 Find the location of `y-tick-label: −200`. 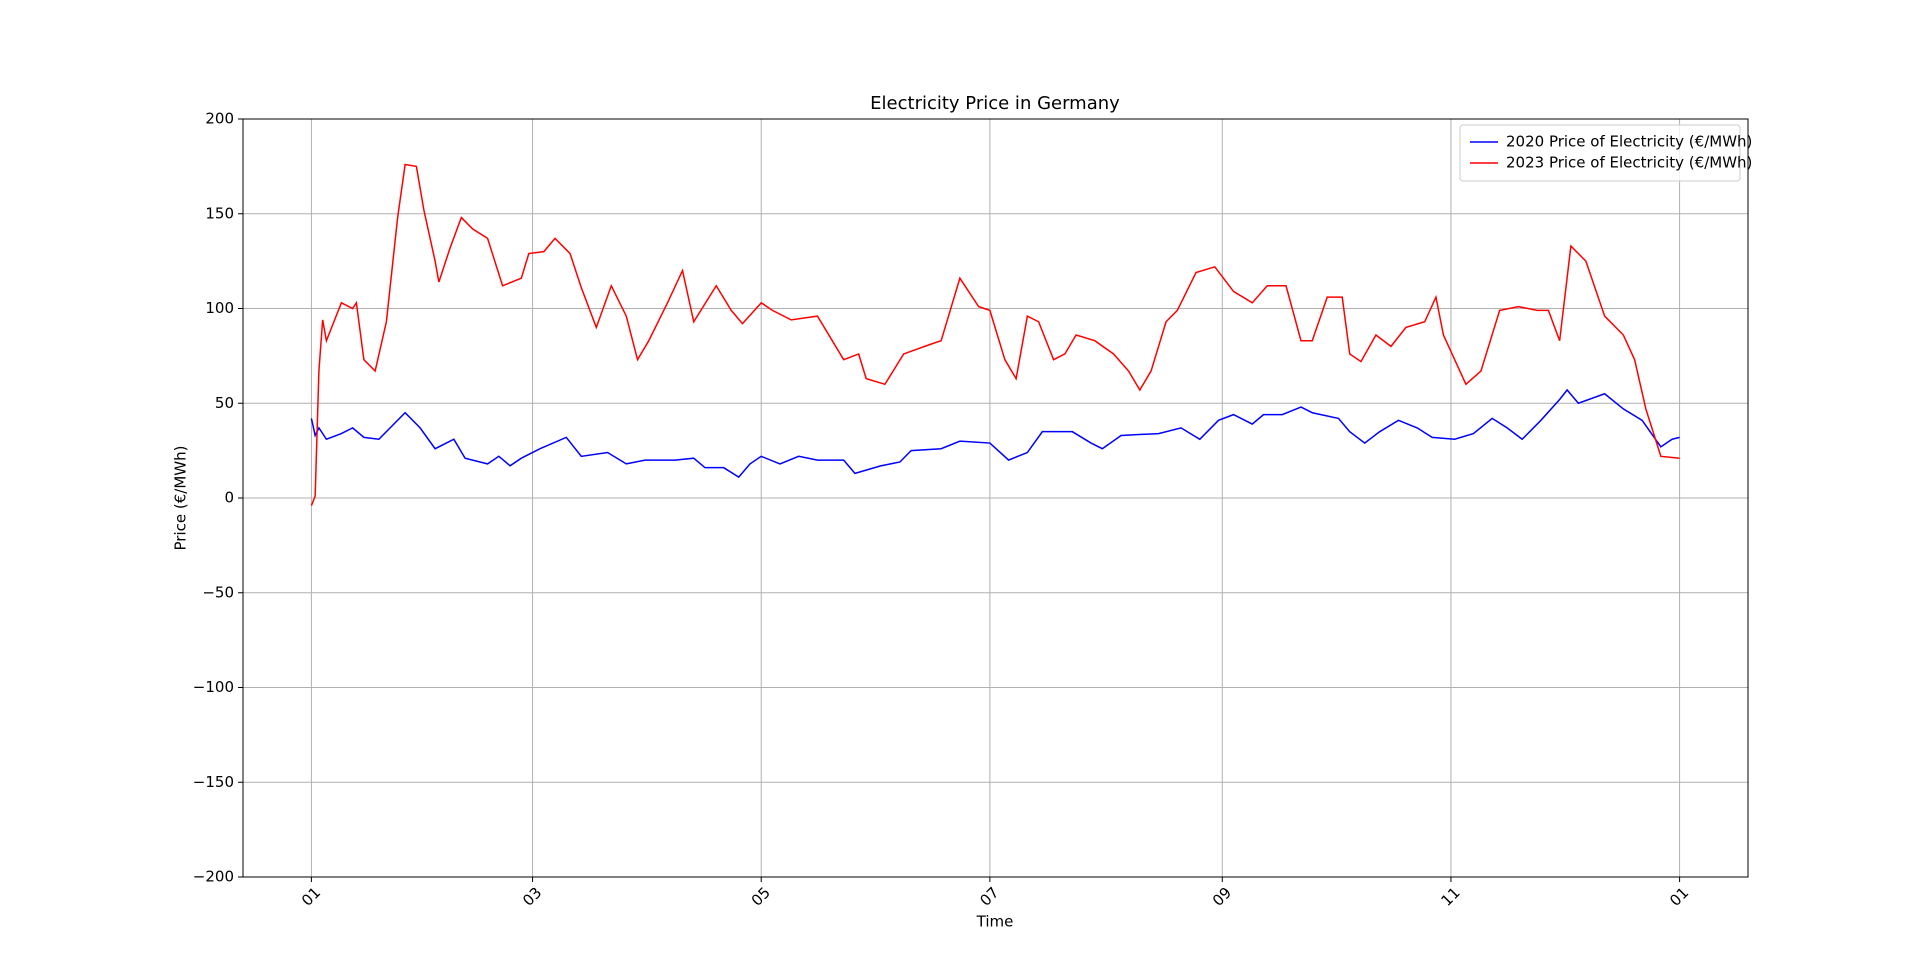

y-tick-label: −200 is located at coordinates (213, 877).